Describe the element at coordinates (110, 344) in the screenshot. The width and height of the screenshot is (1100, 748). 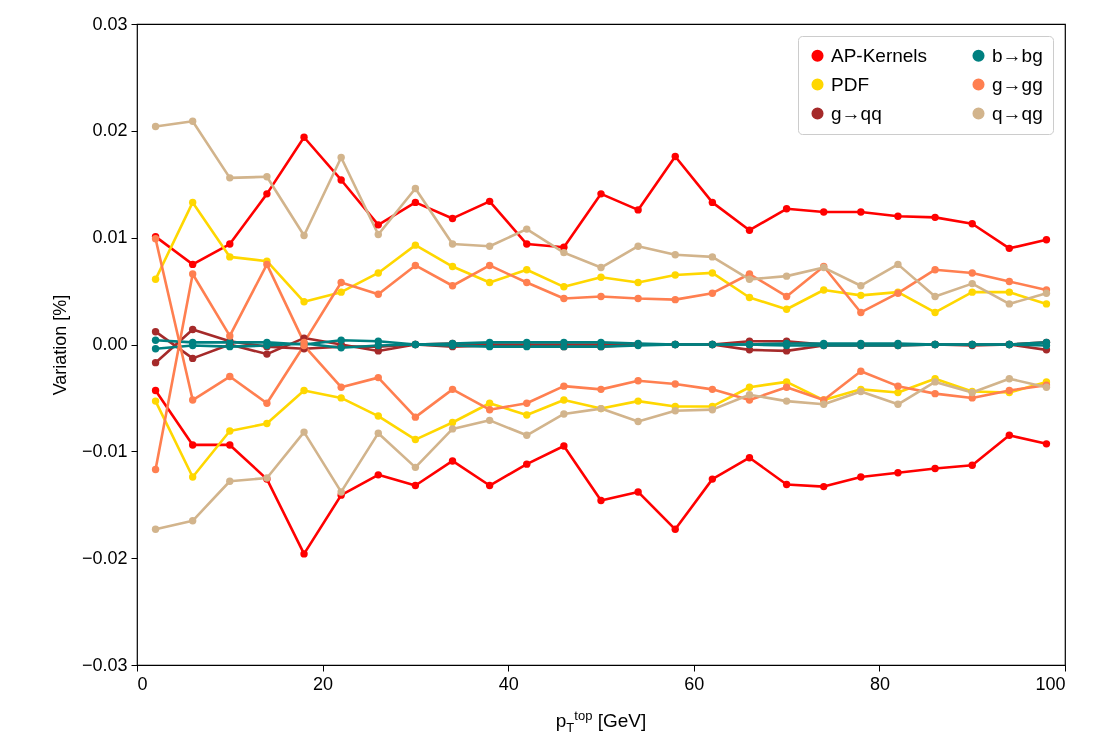
I see `y-tick-label: 0.00` at that location.